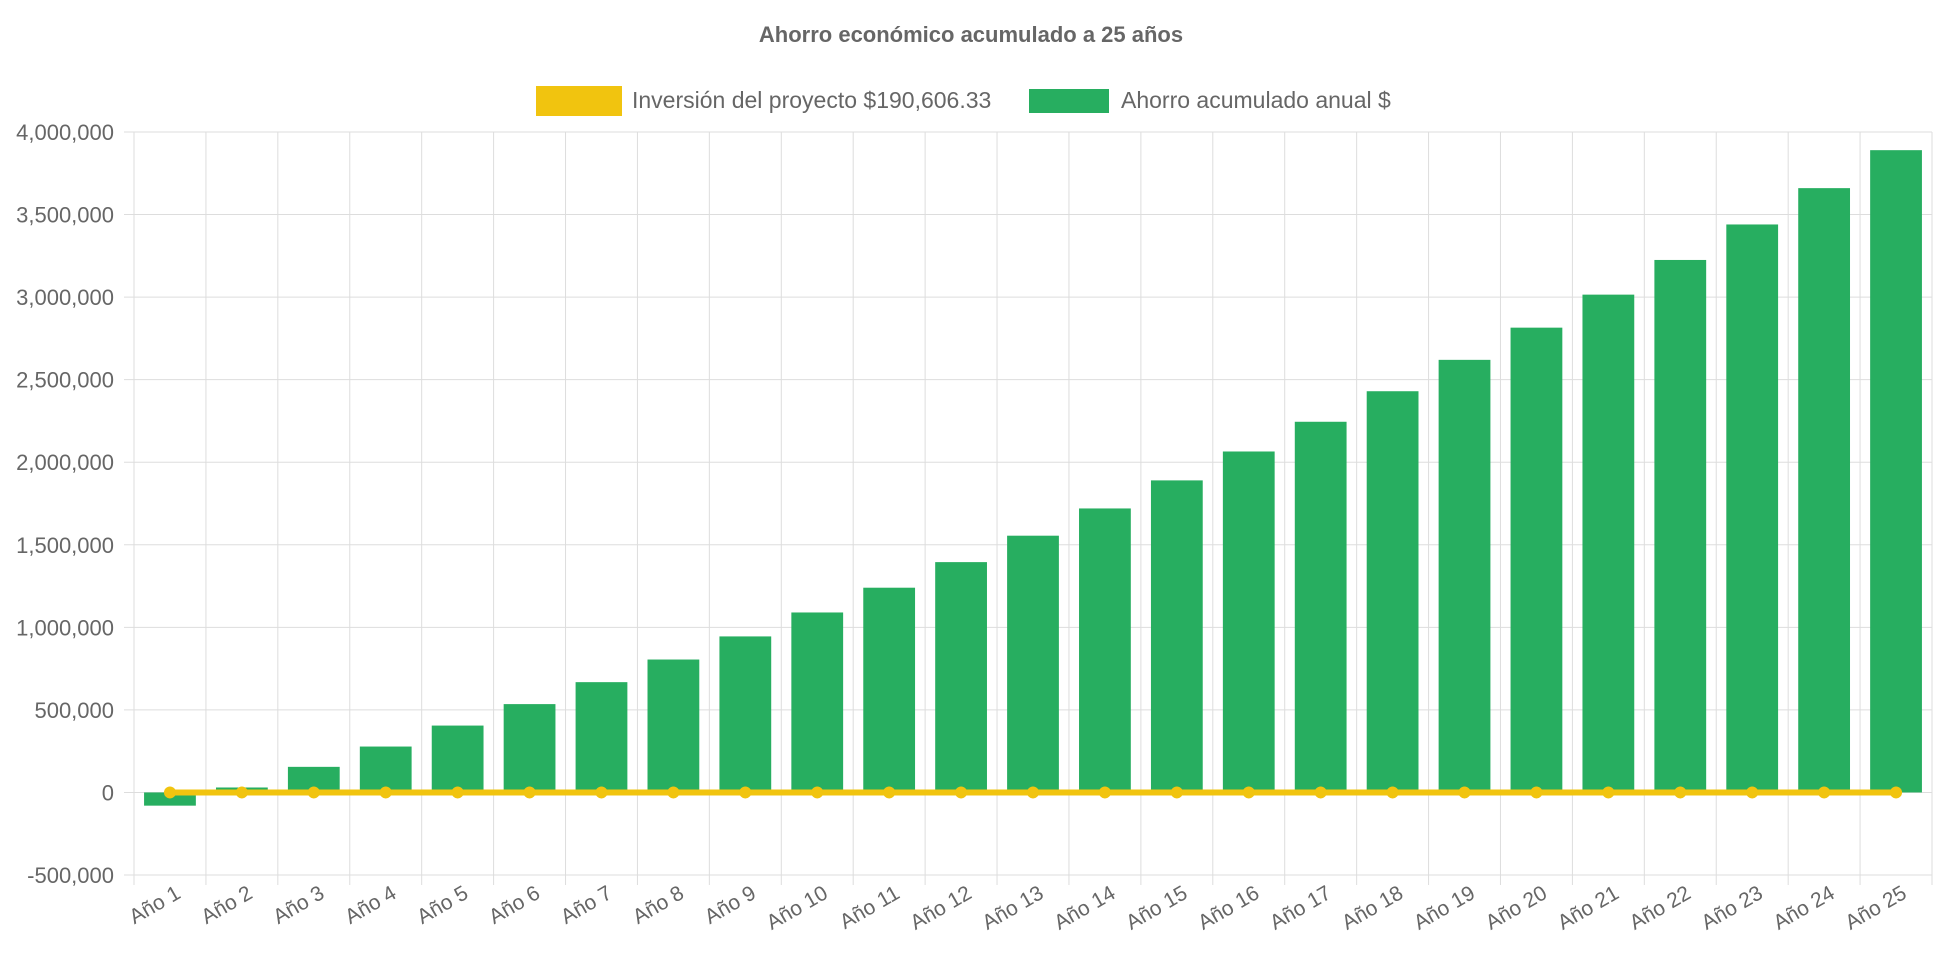 Image resolution: width=1942 pixels, height=970 pixels. Describe the element at coordinates (65, 545) in the screenshot. I see `y-tick-label: 1,500,000` at that location.